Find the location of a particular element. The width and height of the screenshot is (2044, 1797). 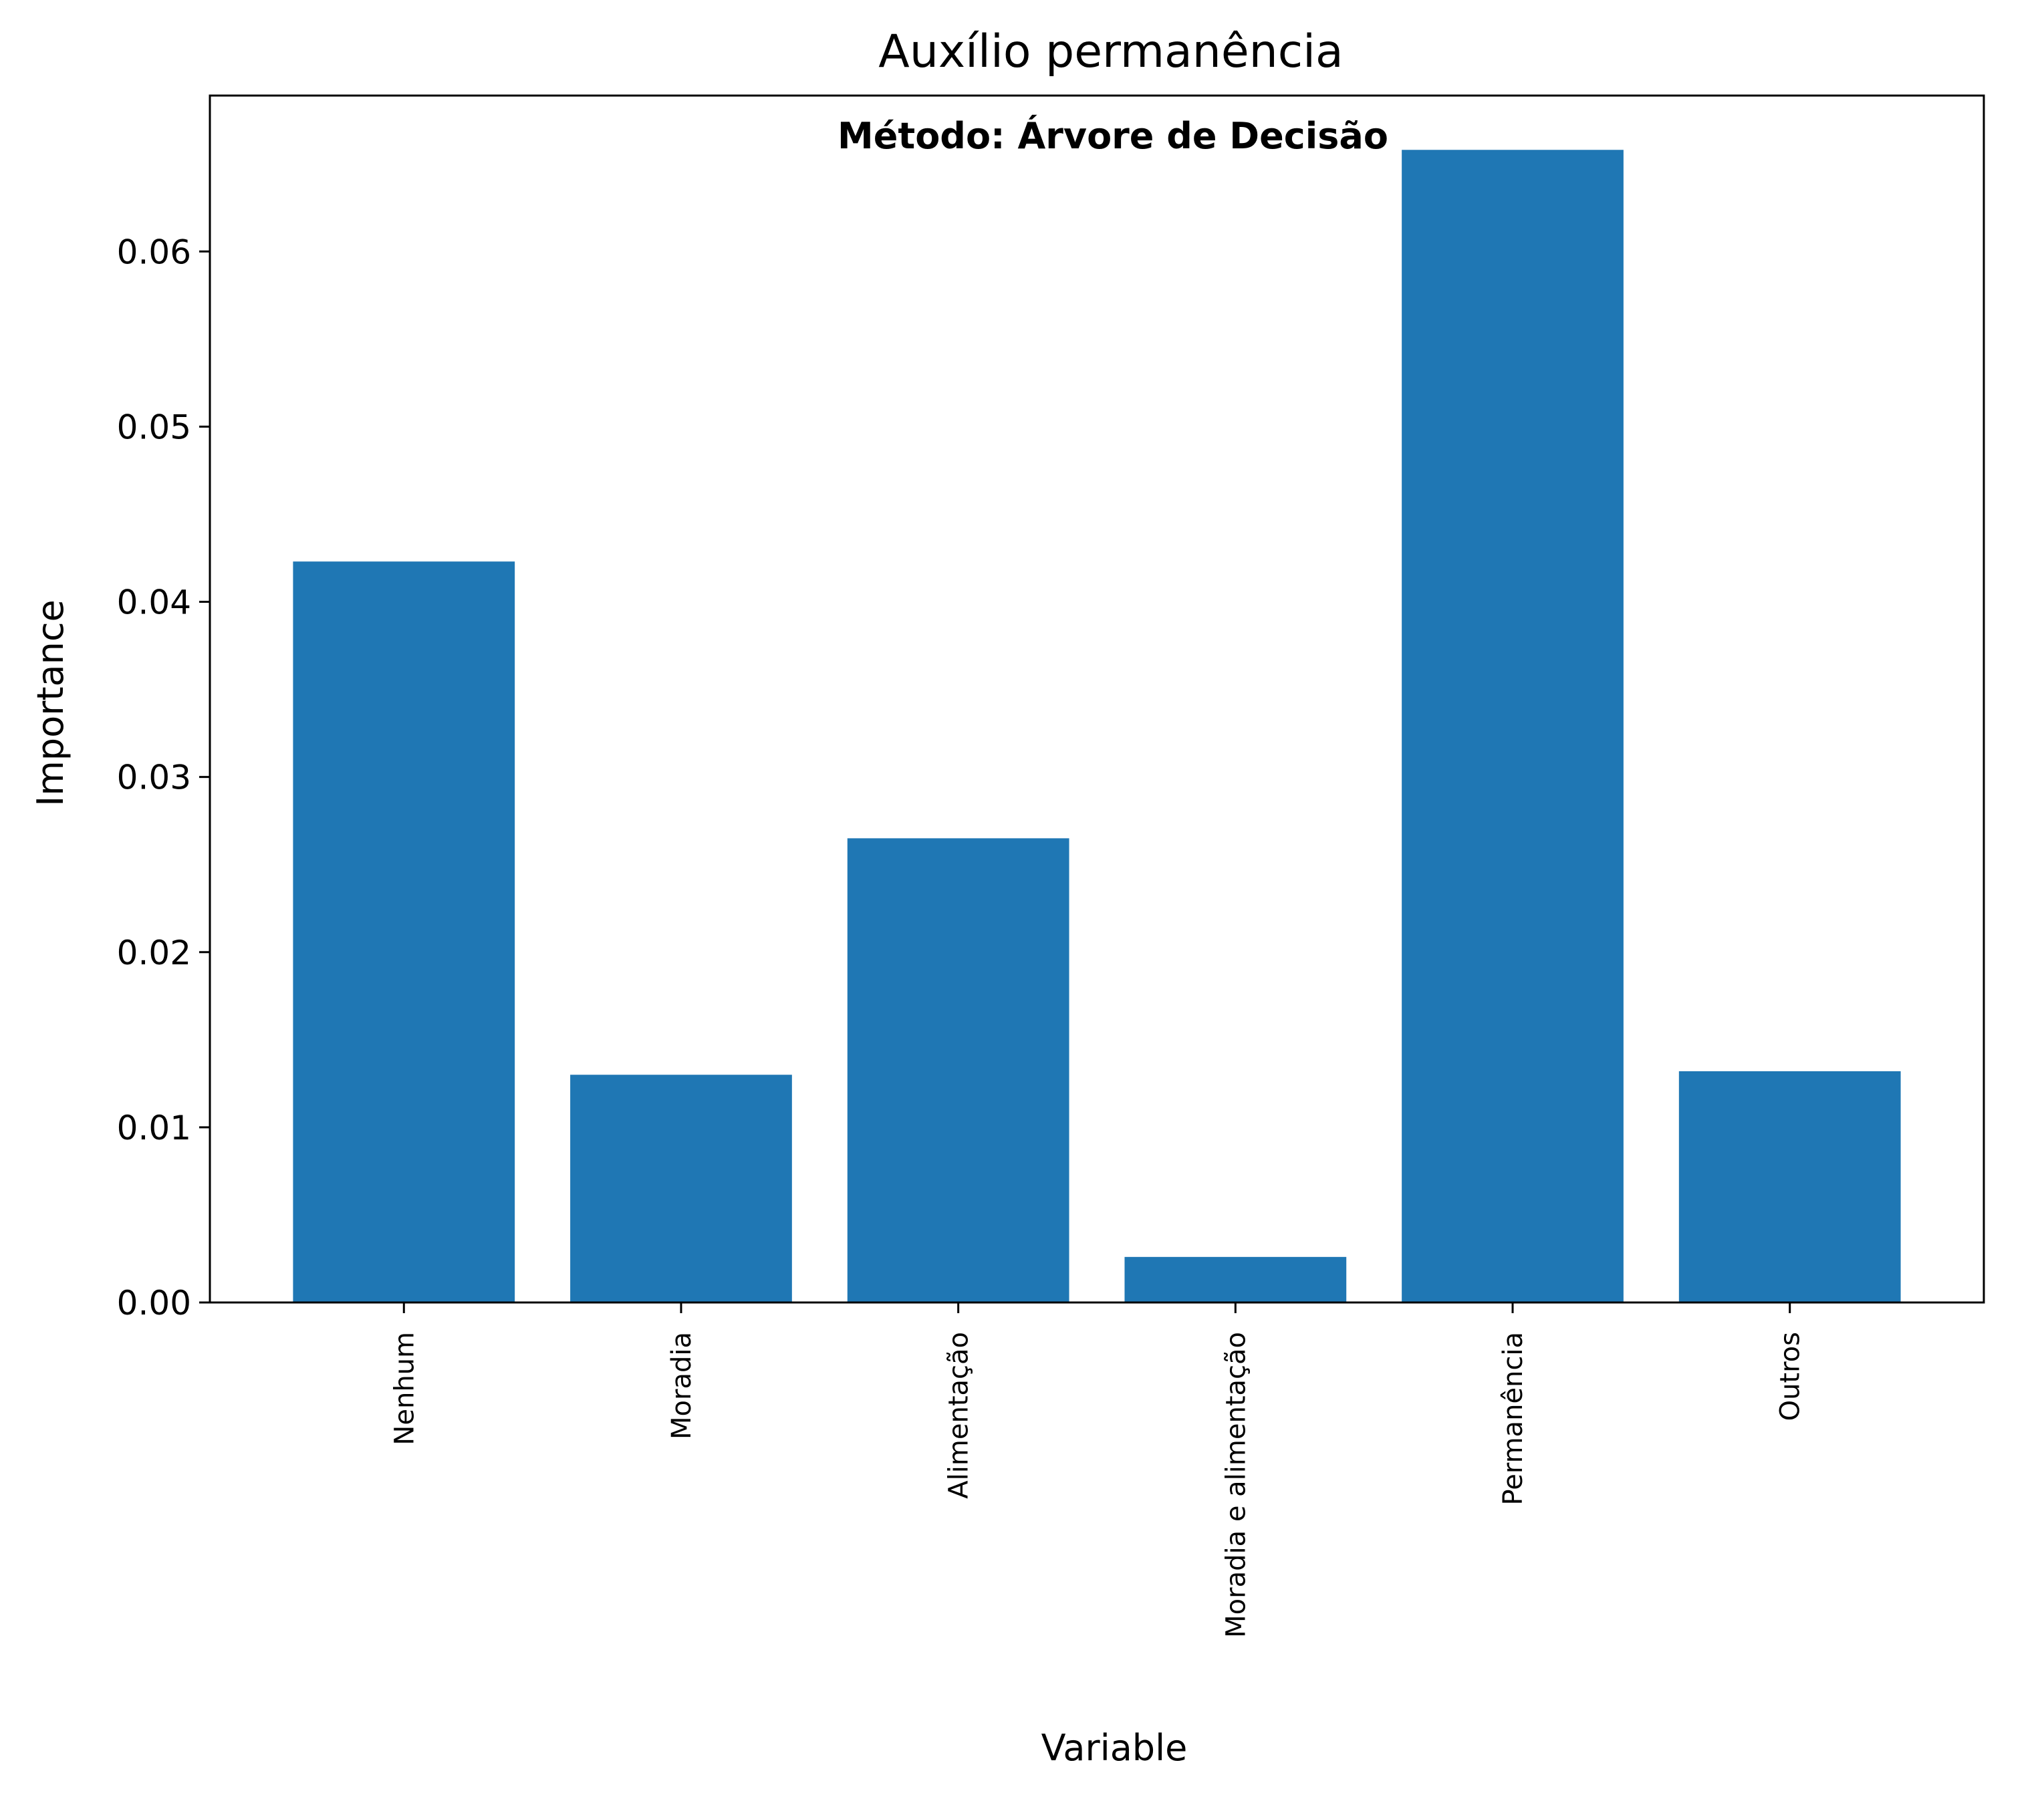

chart-title: Auxílio permanência is located at coordinates (1110, 51).